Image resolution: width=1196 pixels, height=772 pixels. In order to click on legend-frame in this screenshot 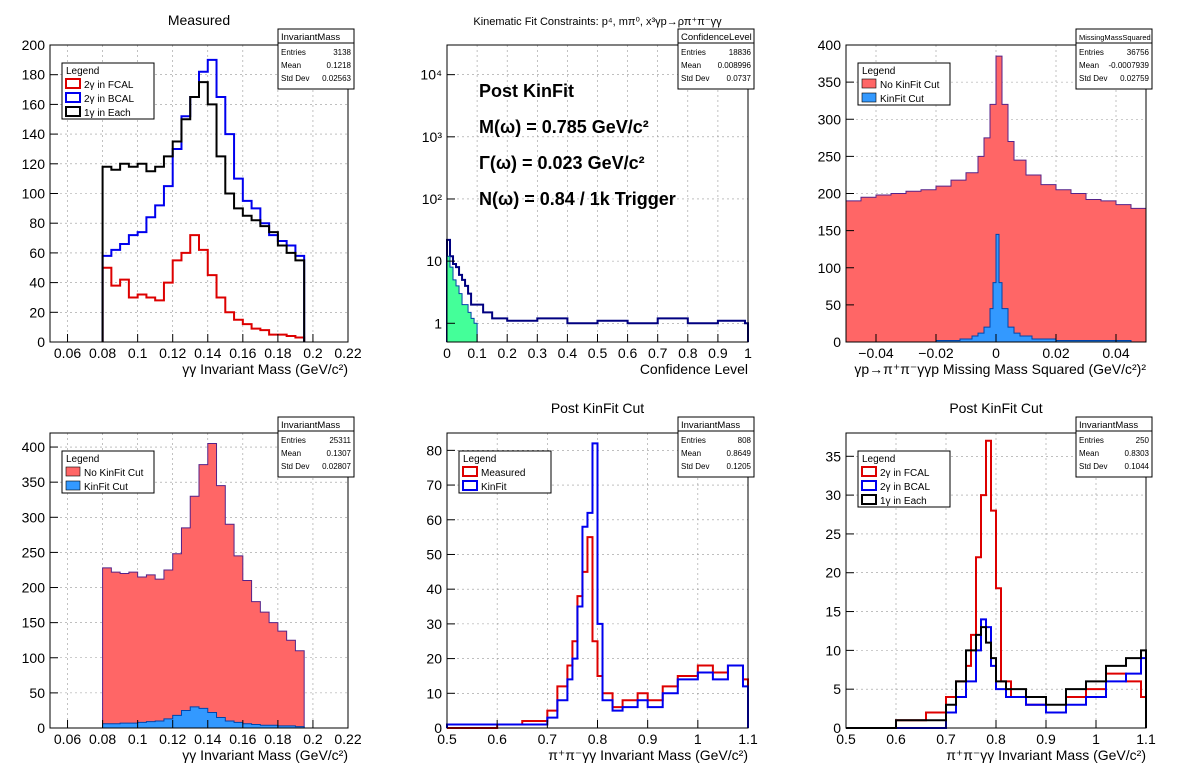, I will do `click(505, 472)`.